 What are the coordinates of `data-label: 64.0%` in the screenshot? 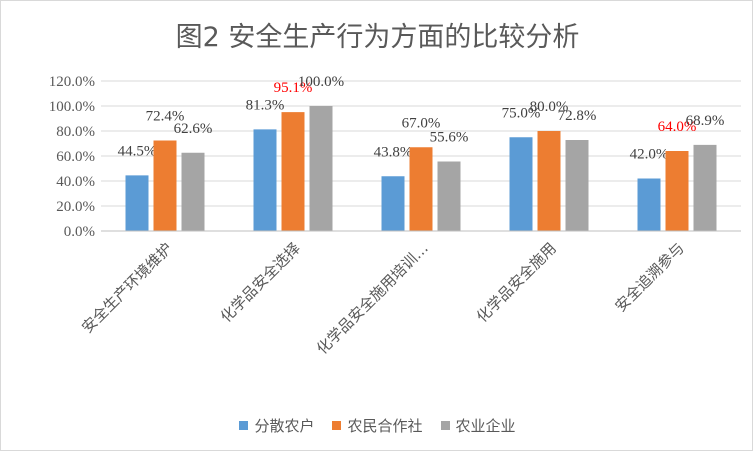 It's located at (677, 127).